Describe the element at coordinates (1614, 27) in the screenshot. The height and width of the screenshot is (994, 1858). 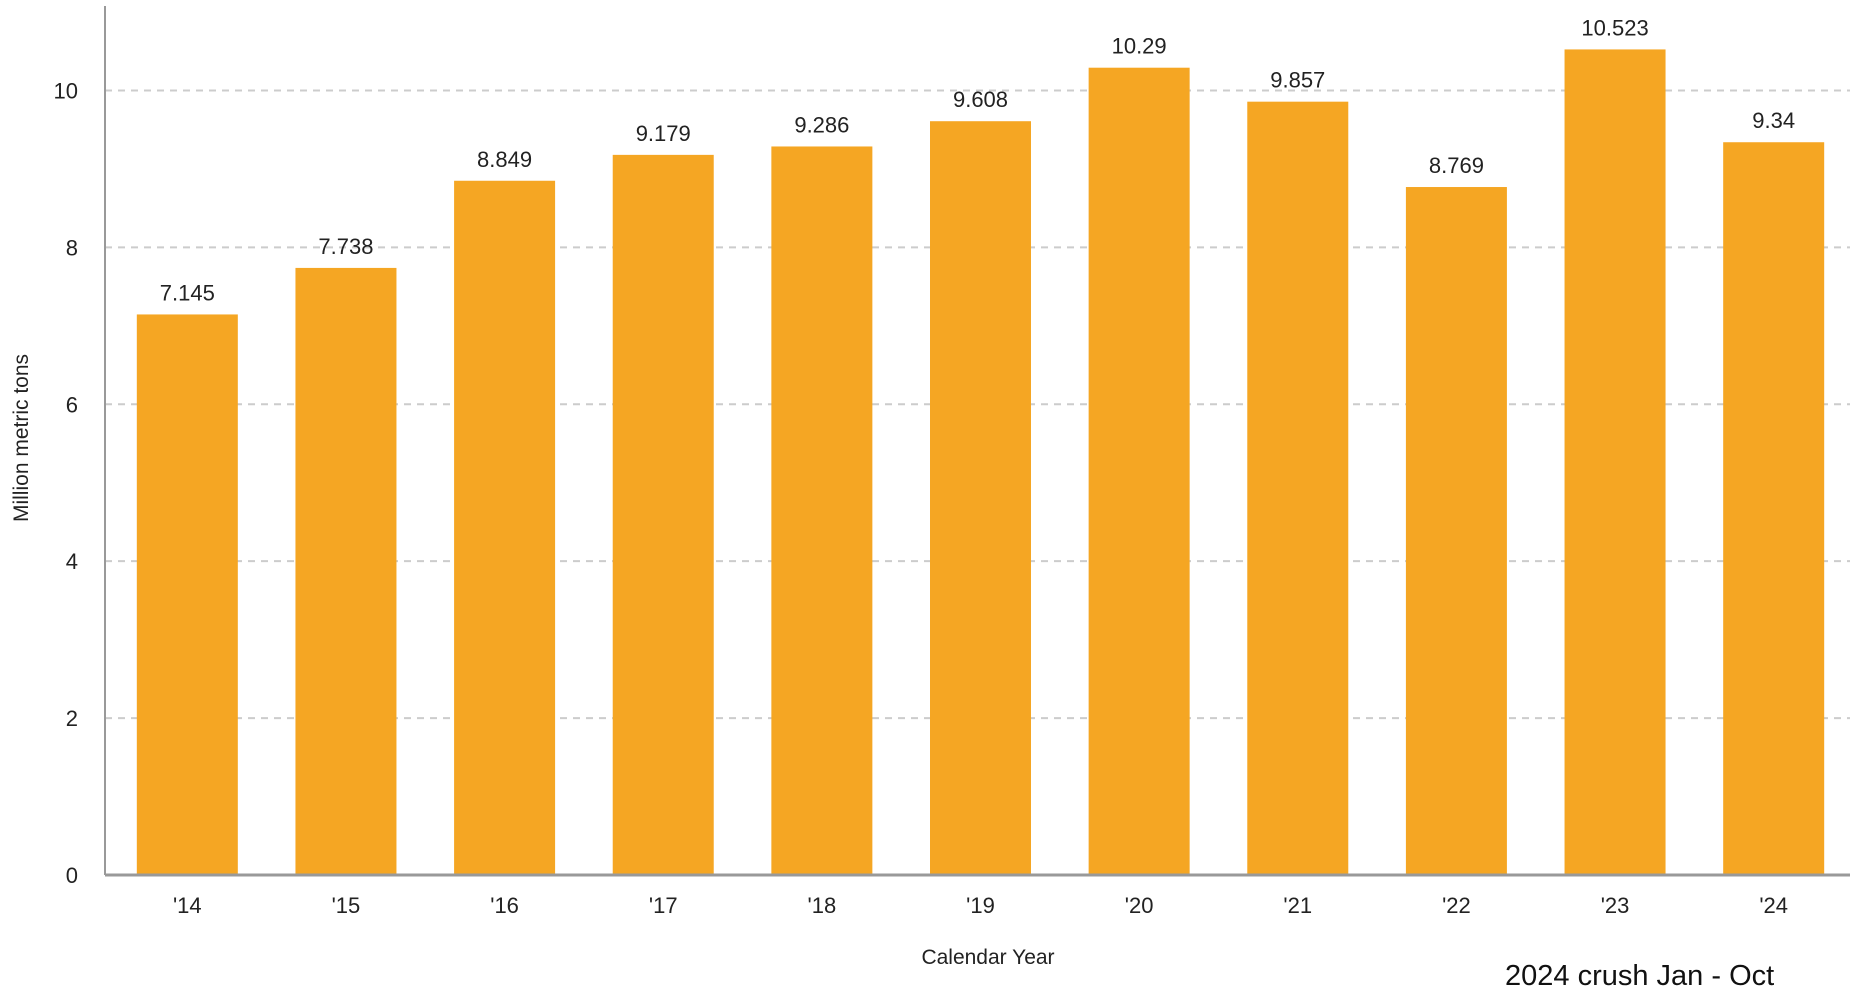
I see `data-label-9: 10.523` at that location.